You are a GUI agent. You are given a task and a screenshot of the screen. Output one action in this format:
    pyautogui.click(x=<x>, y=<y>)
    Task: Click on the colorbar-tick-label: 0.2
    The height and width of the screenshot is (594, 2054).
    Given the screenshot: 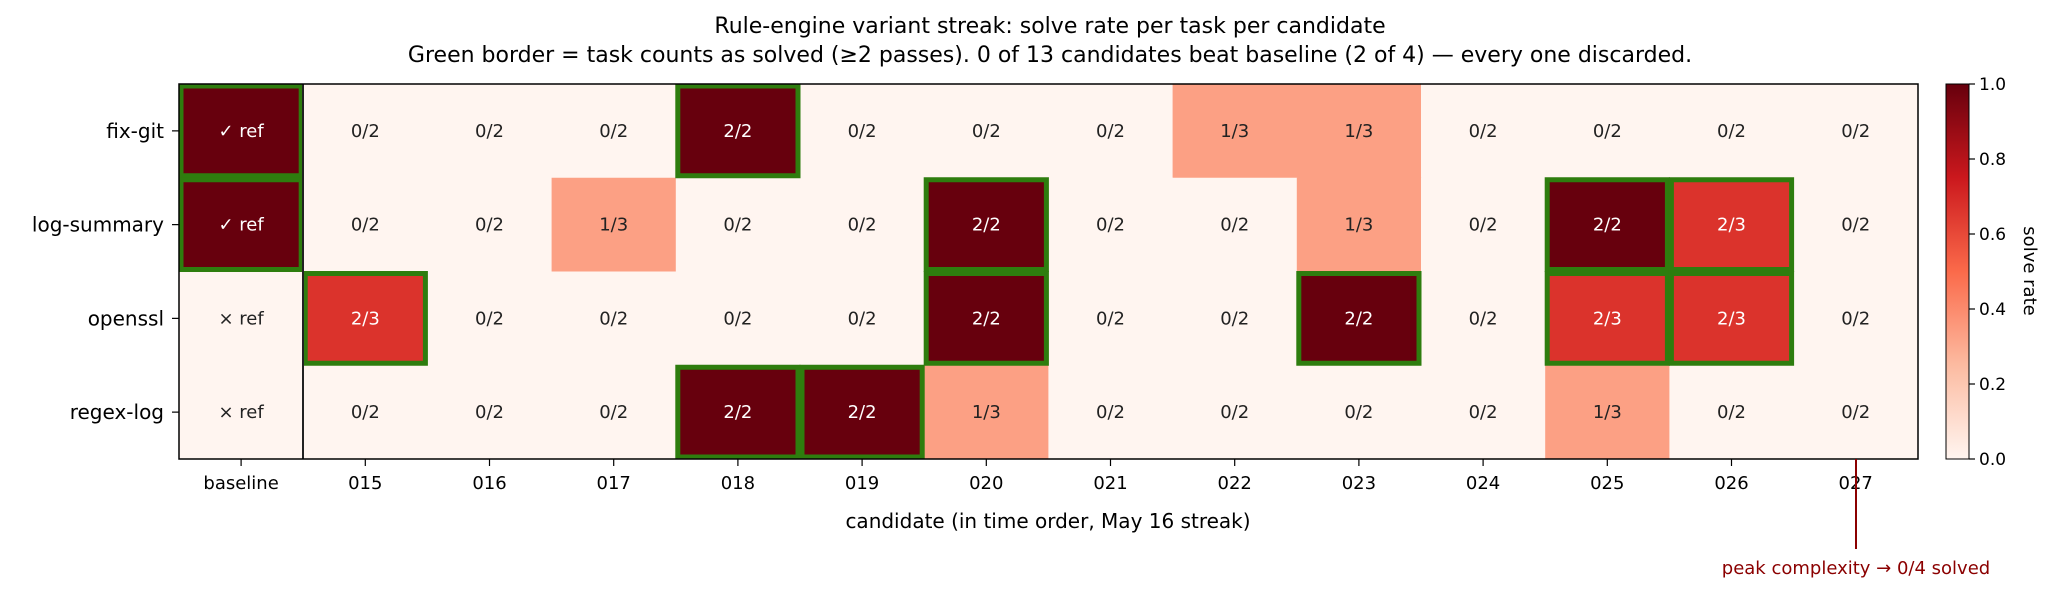 What is the action you would take?
    pyautogui.click(x=1992, y=385)
    